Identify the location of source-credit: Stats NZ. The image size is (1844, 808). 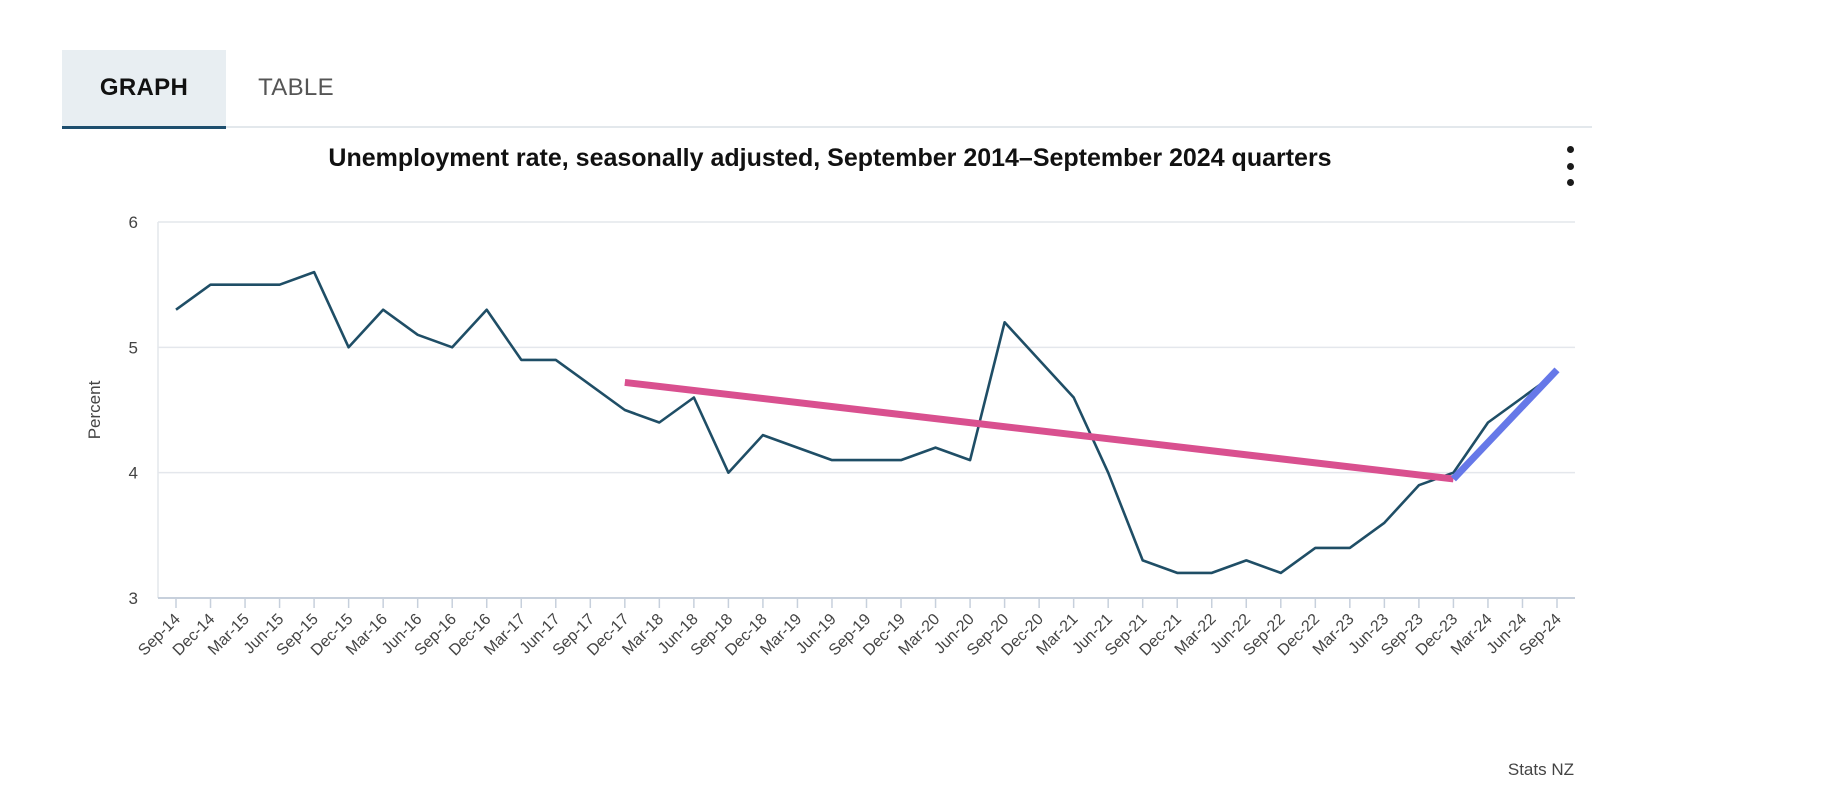
(1540, 769).